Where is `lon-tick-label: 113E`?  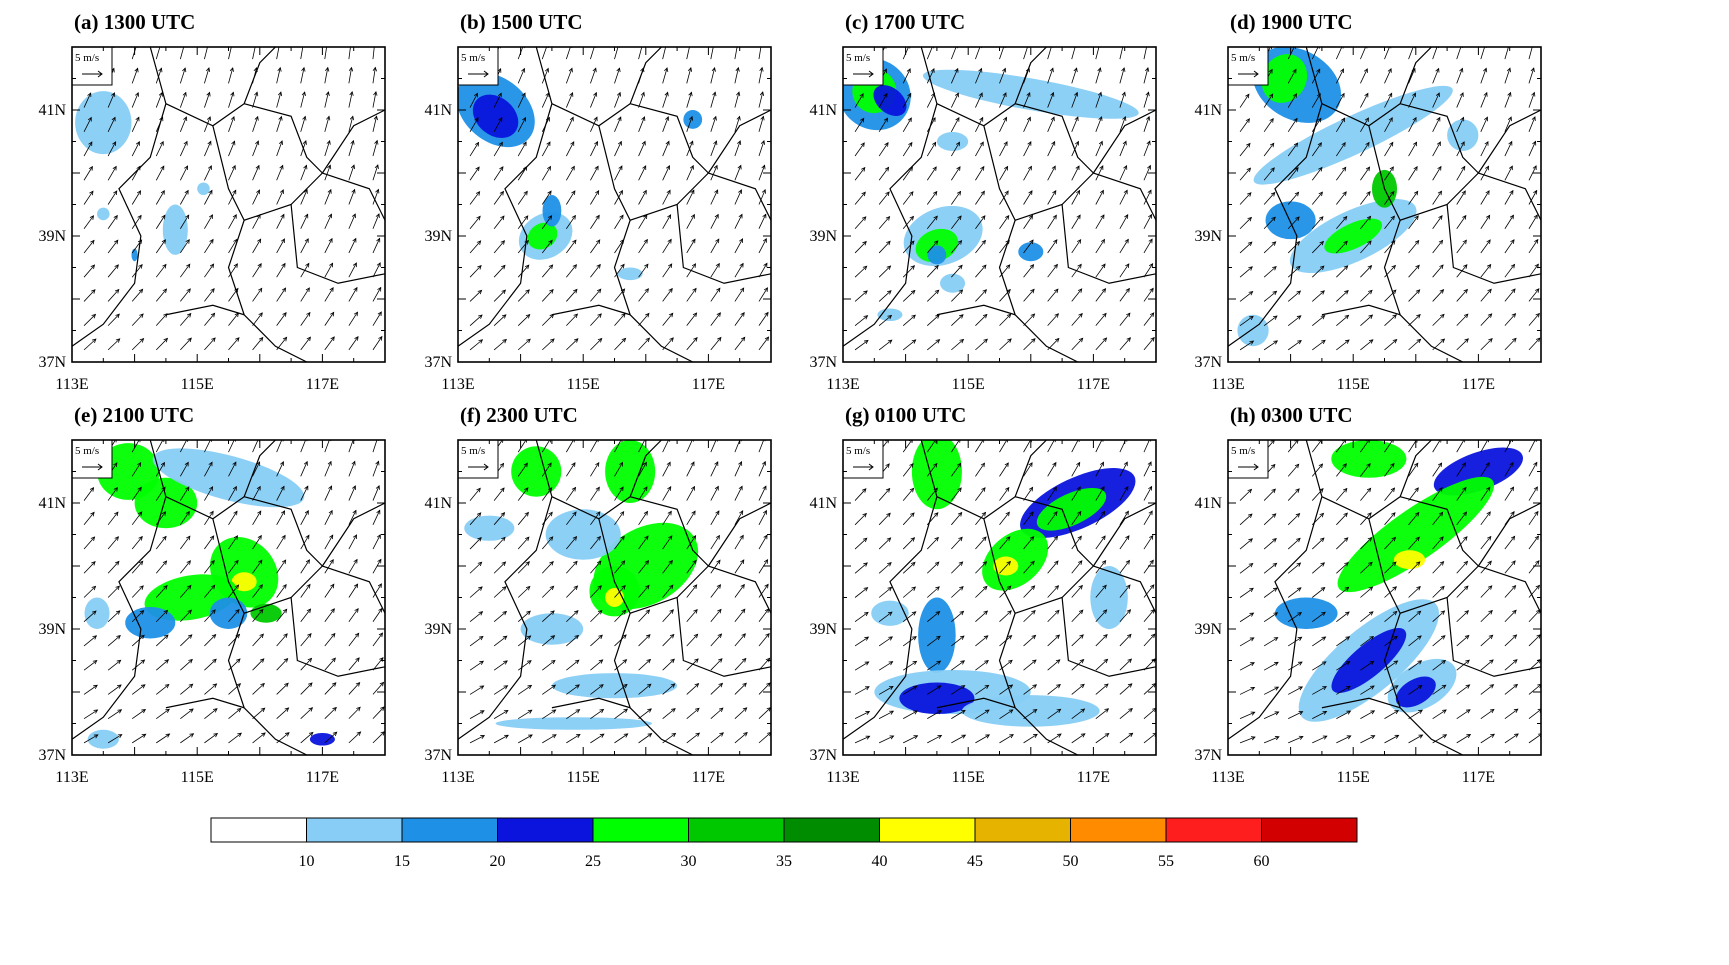
lon-tick-label: 113E is located at coordinates (1227, 777).